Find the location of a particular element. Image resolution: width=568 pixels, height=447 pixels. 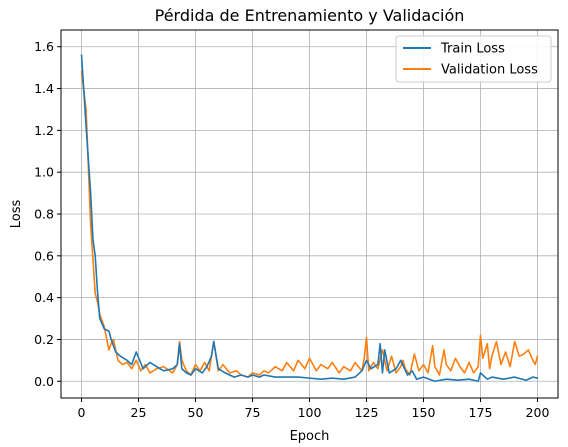

y-tick-label: 0.0 is located at coordinates (44, 381).